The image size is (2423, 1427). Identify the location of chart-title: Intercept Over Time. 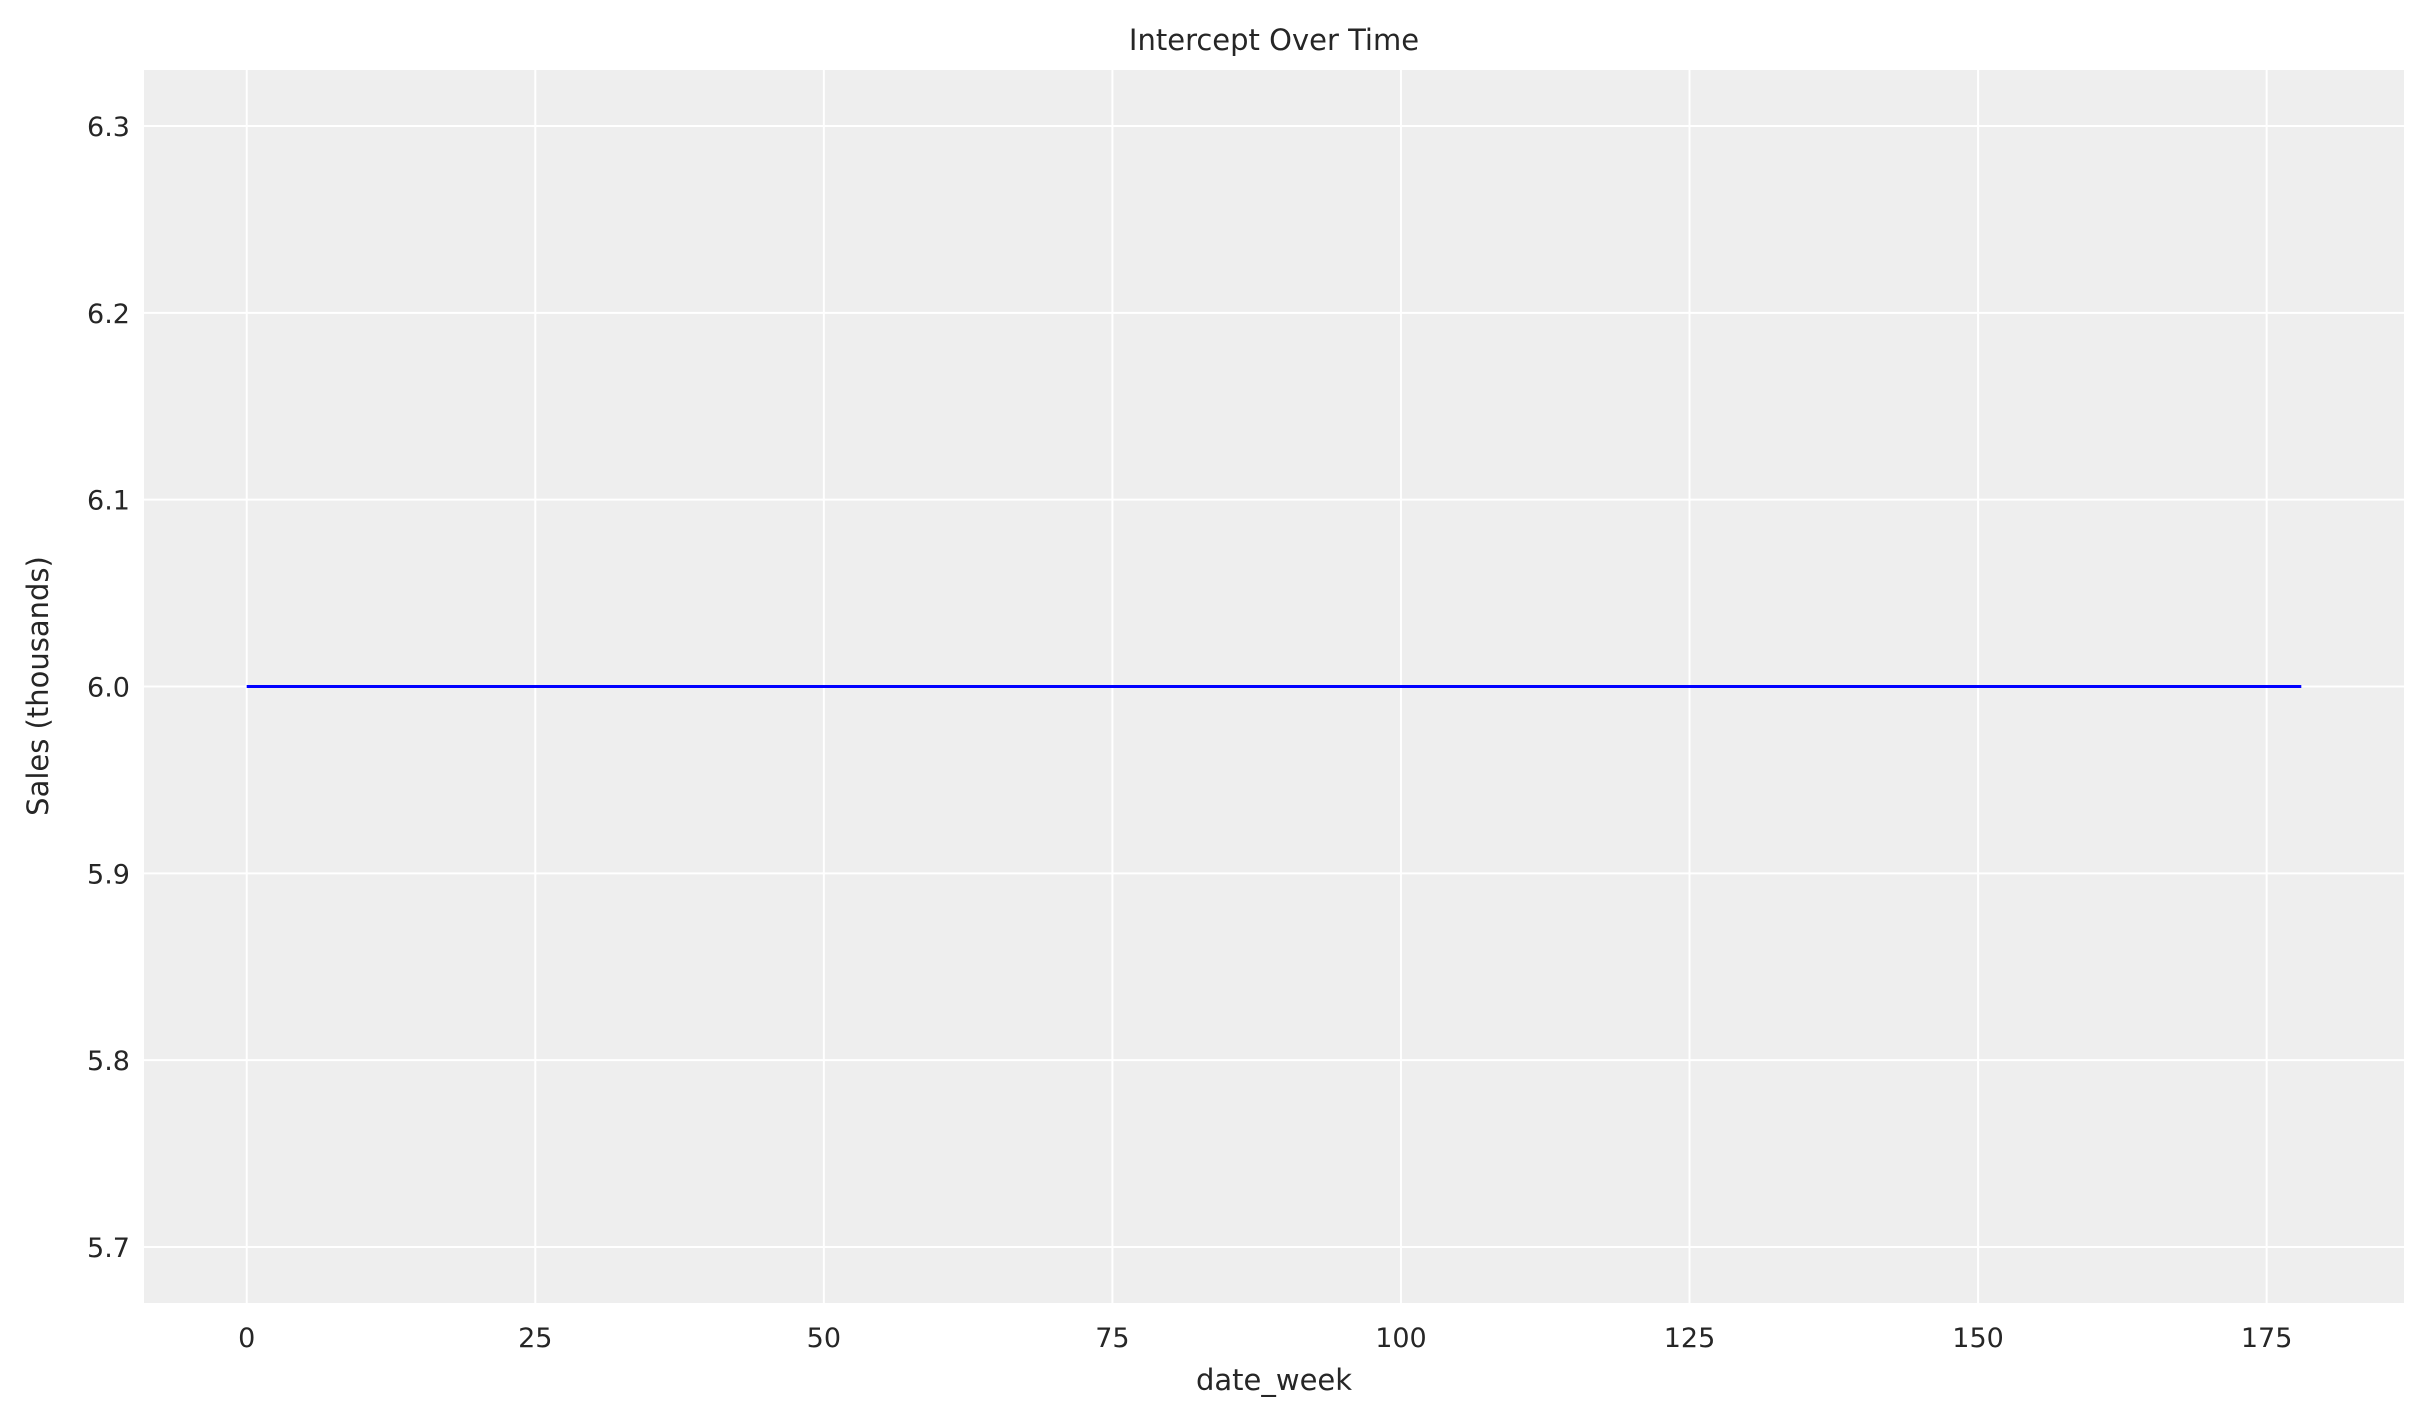
(1274, 40).